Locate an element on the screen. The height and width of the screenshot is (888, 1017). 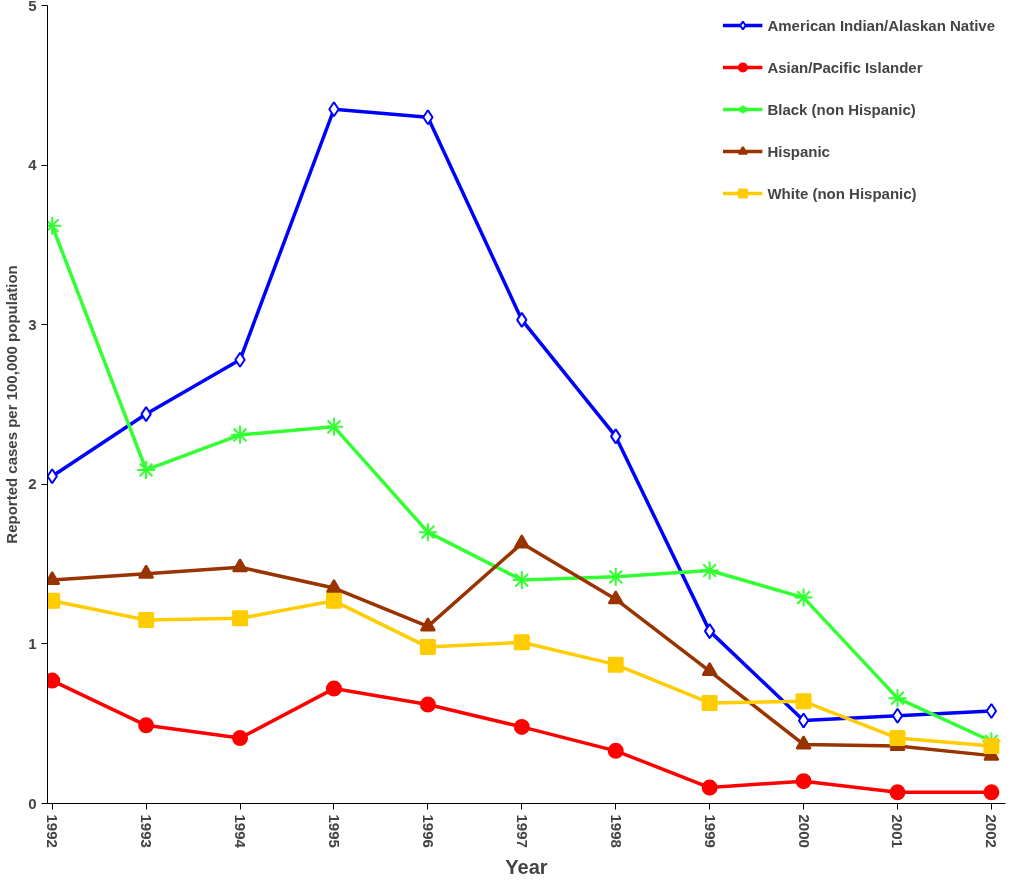
legend-label: American Indian/Alaskan Native is located at coordinates (881, 25).